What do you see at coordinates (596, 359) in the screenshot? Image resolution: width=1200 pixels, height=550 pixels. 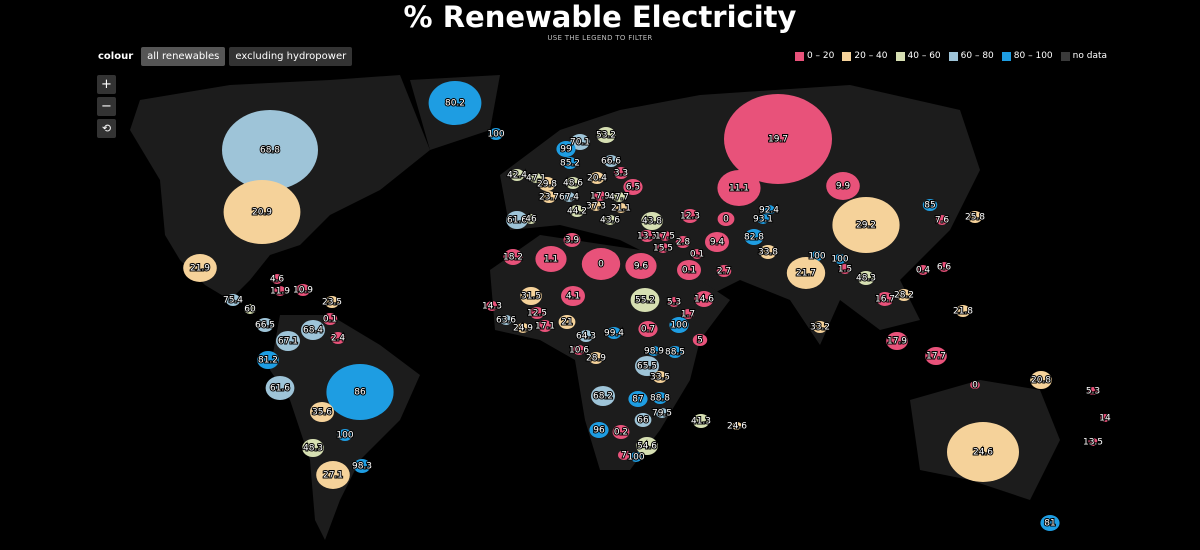 I see `country-value: 28.9` at bounding box center [596, 359].